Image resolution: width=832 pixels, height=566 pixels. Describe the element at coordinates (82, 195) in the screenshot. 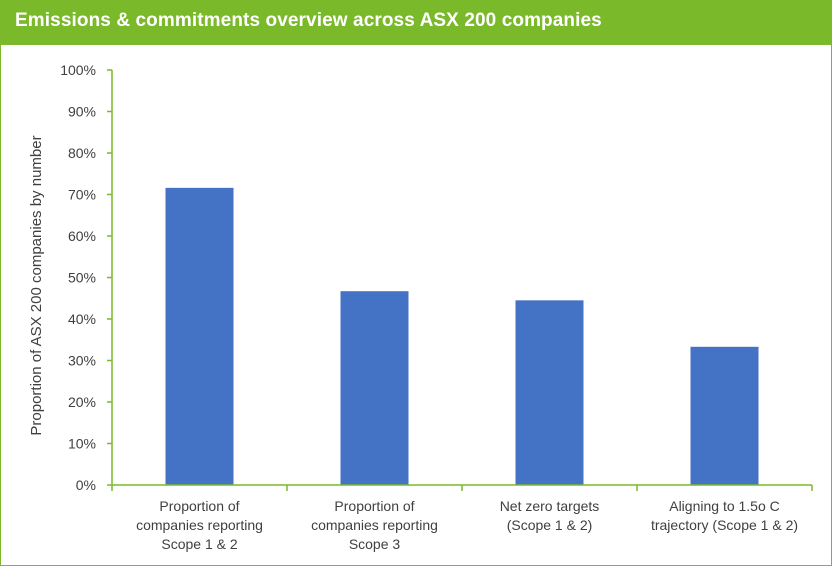

I see `y-tick-label: 70%` at that location.